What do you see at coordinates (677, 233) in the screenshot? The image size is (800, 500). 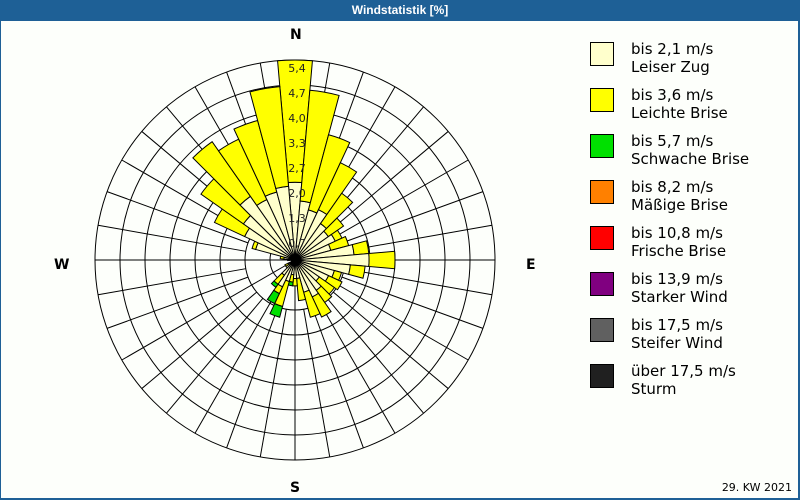 I see `legend-range: bis 10,8 m/s` at bounding box center [677, 233].